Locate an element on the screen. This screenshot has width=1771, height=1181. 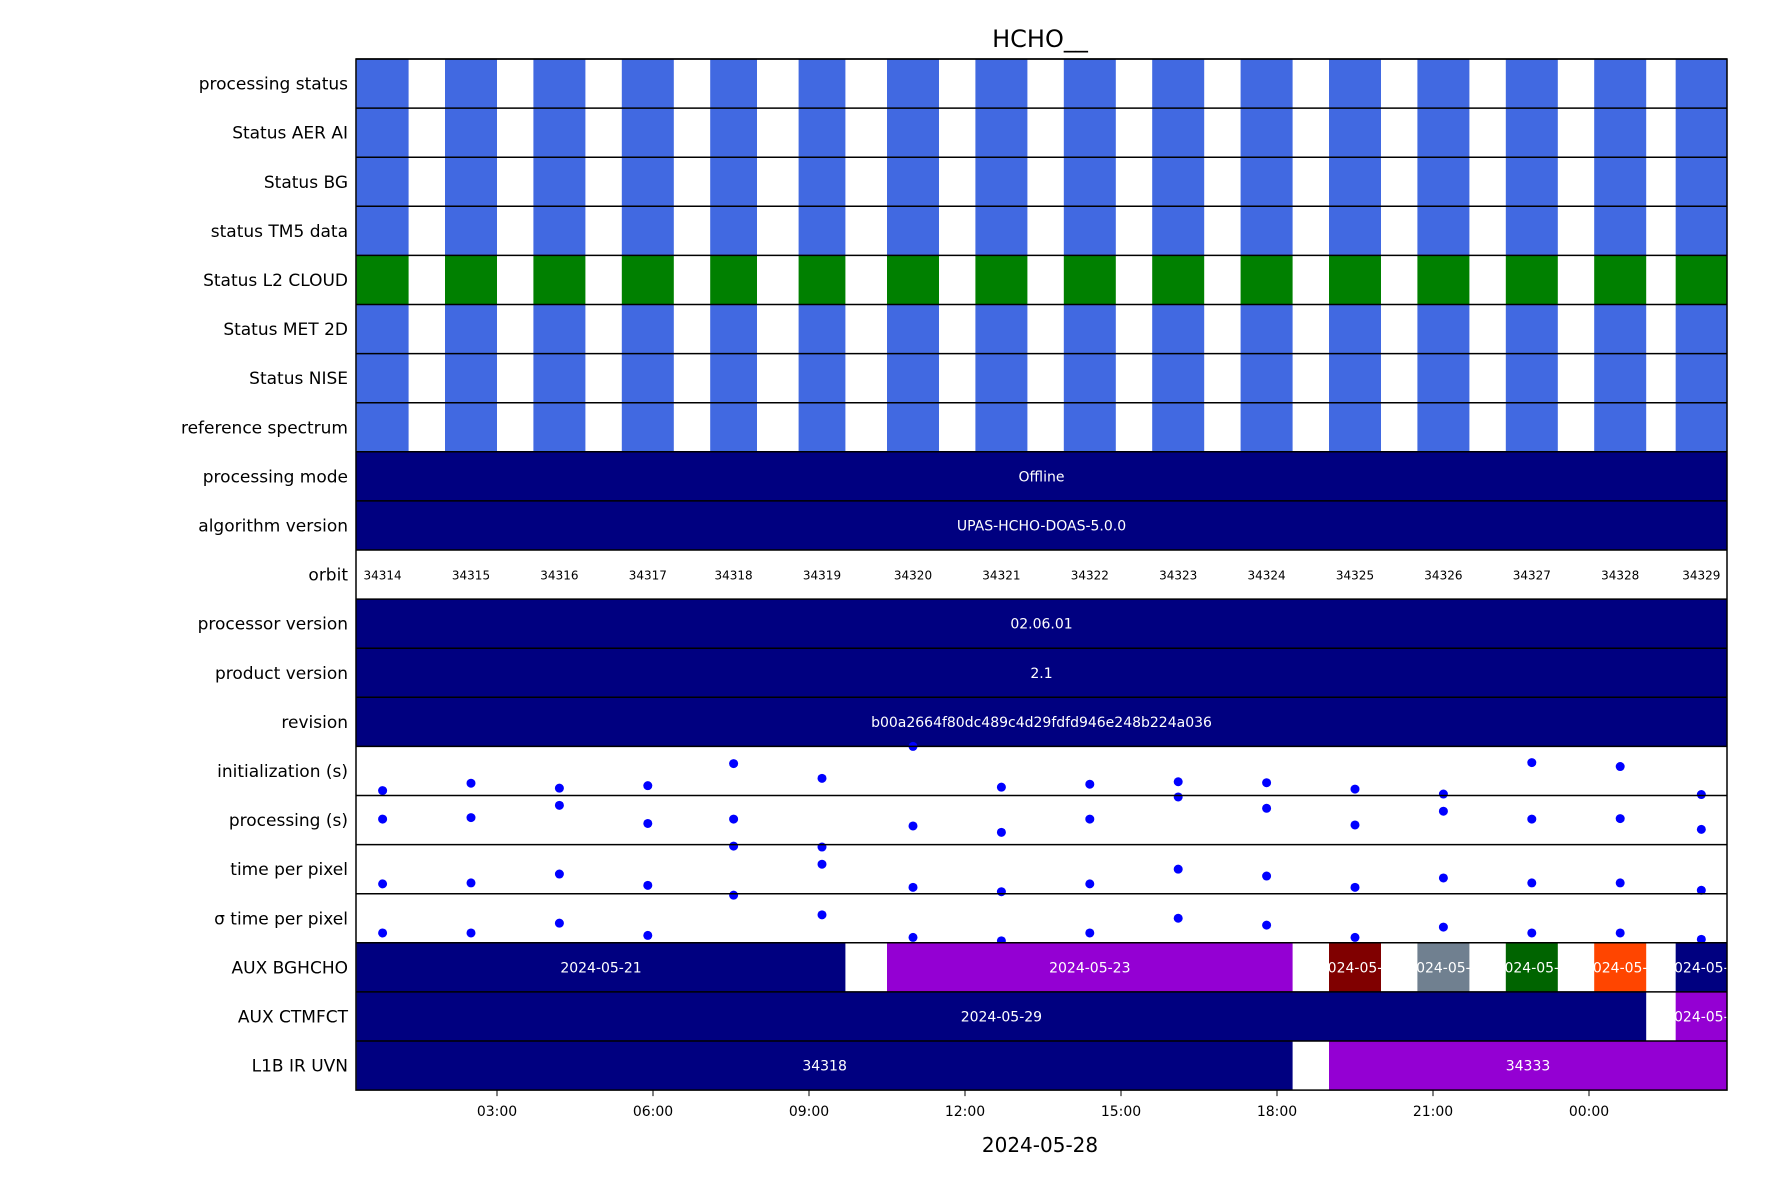
row-label: AUX CTMFCT is located at coordinates (293, 1017).